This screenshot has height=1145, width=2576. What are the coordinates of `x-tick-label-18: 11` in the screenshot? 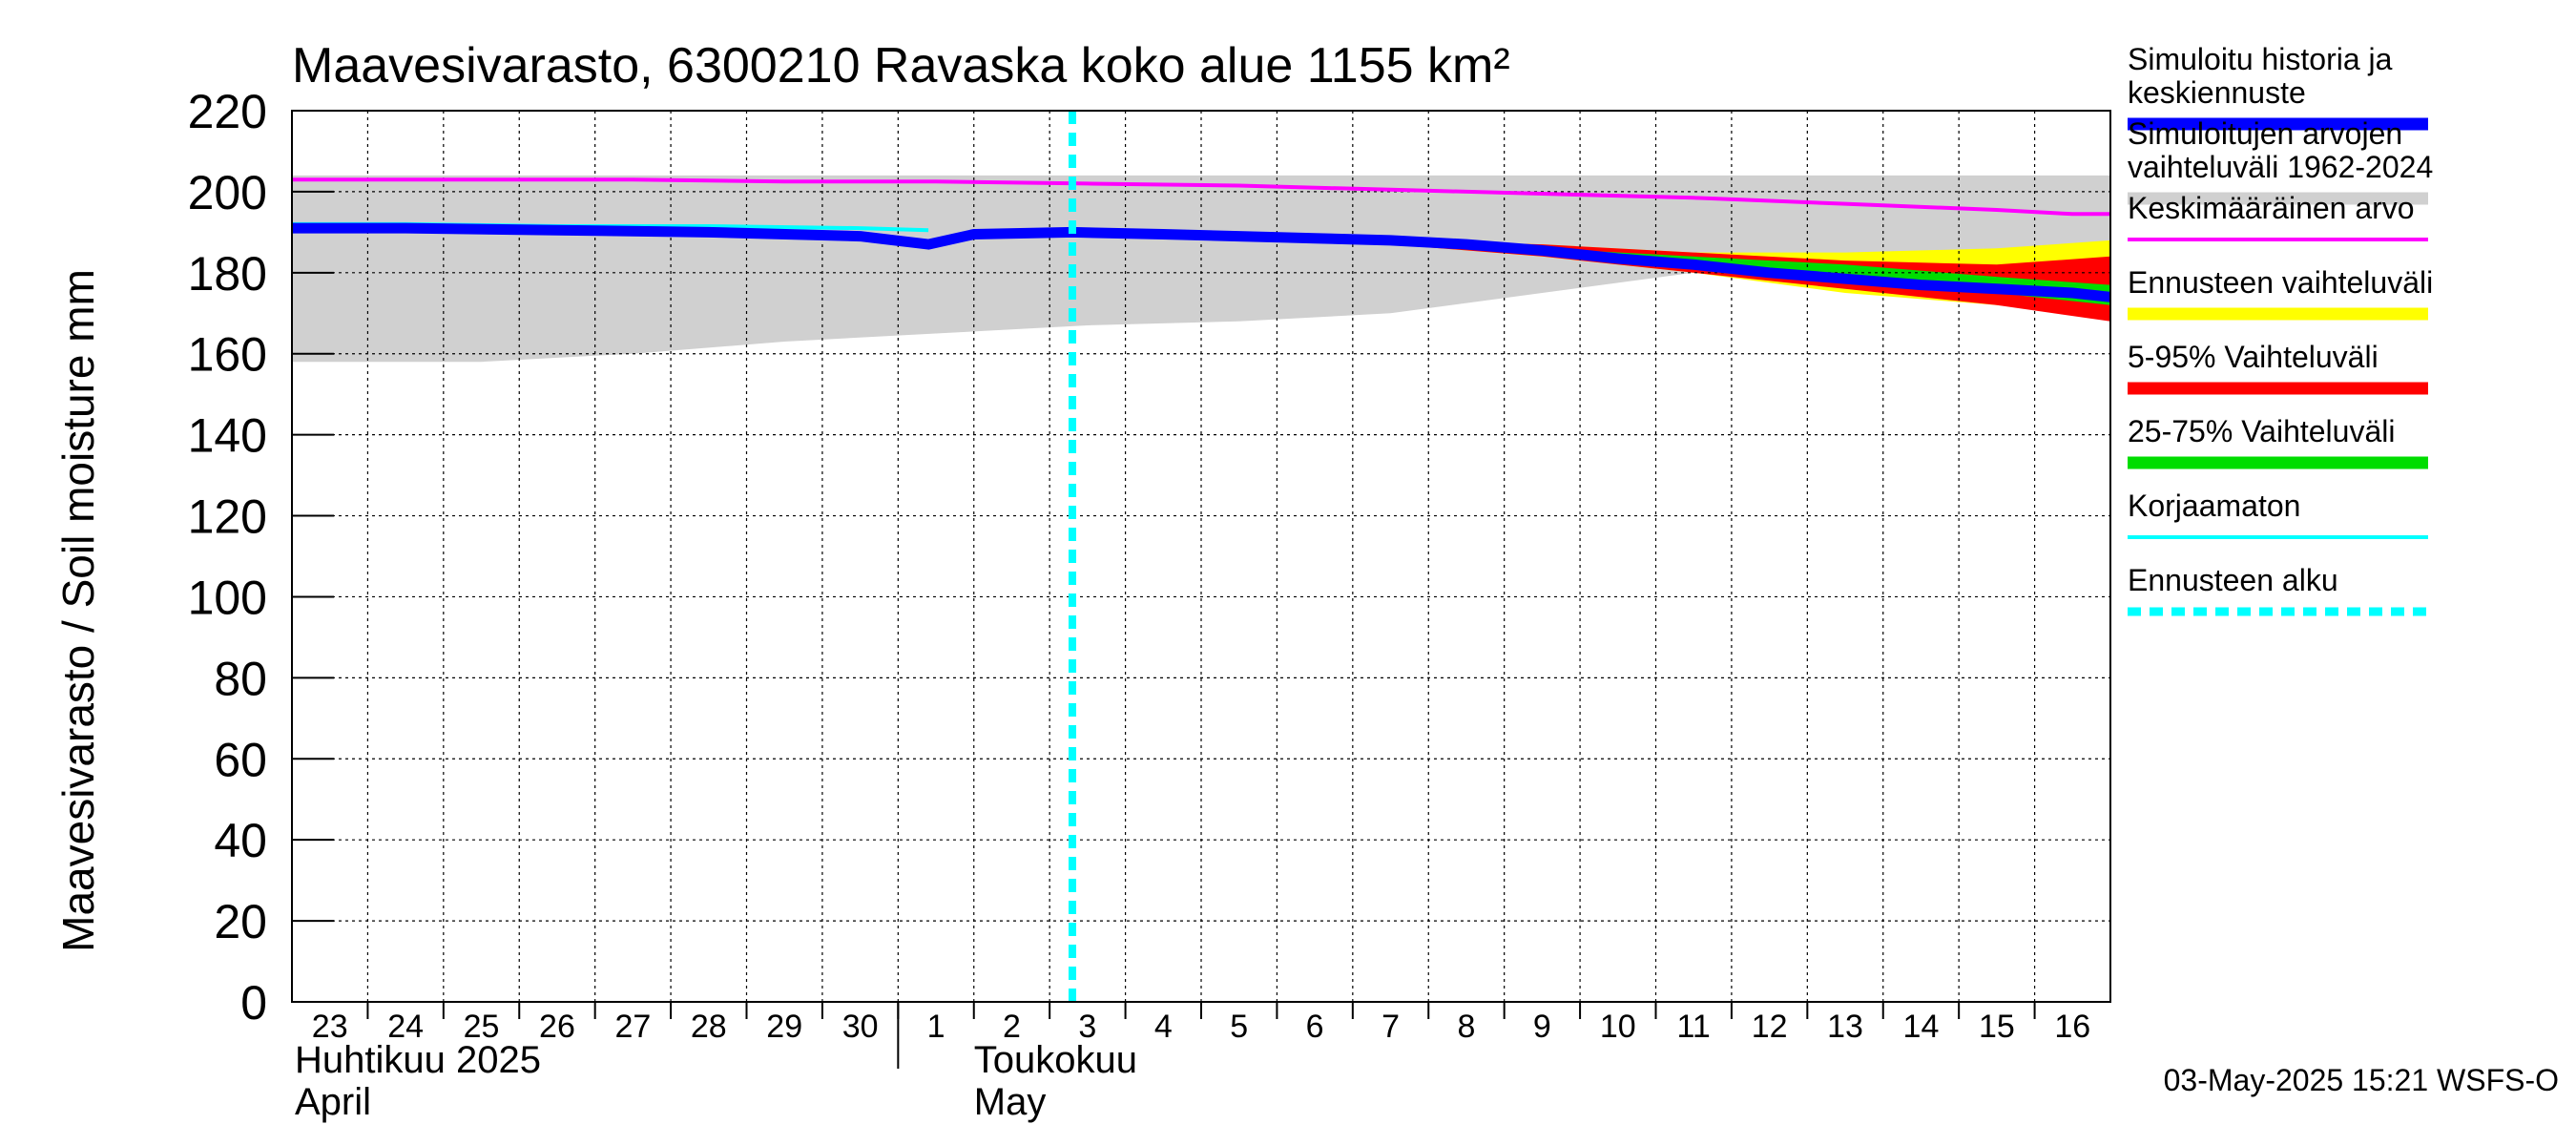 It's located at (1694, 1027).